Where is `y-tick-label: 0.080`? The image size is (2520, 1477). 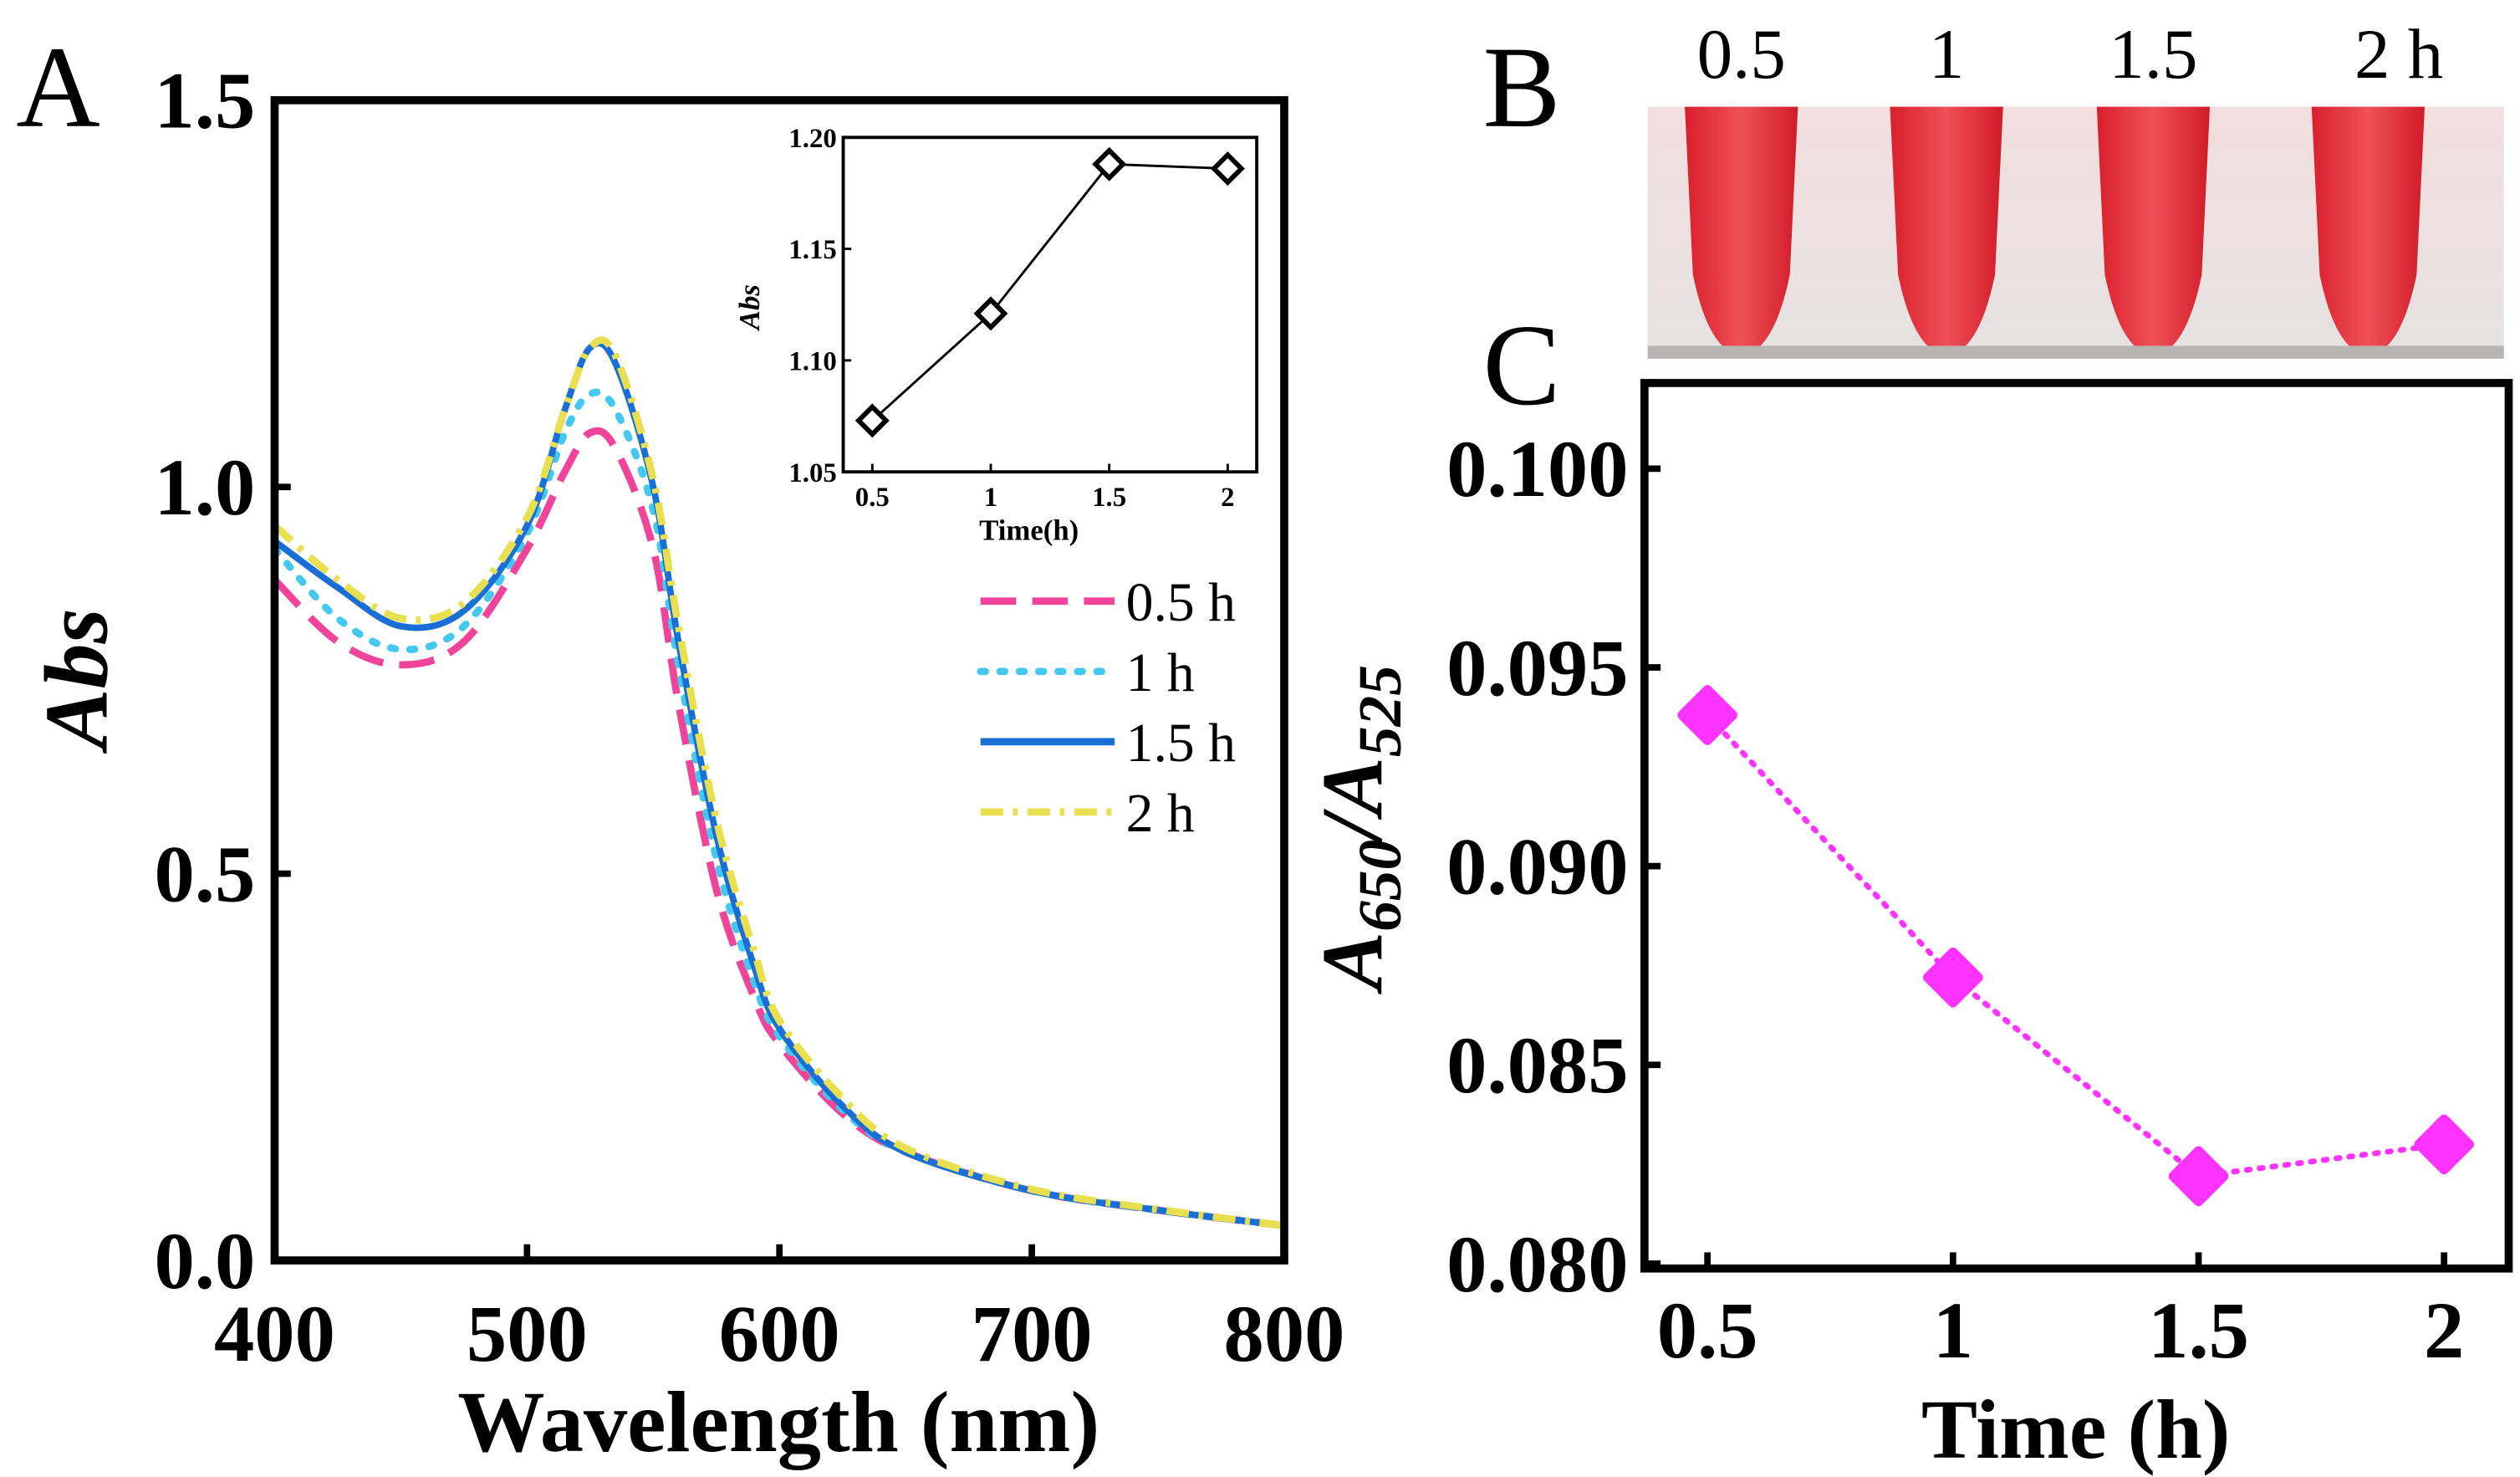 y-tick-label: 0.080 is located at coordinates (1537, 1264).